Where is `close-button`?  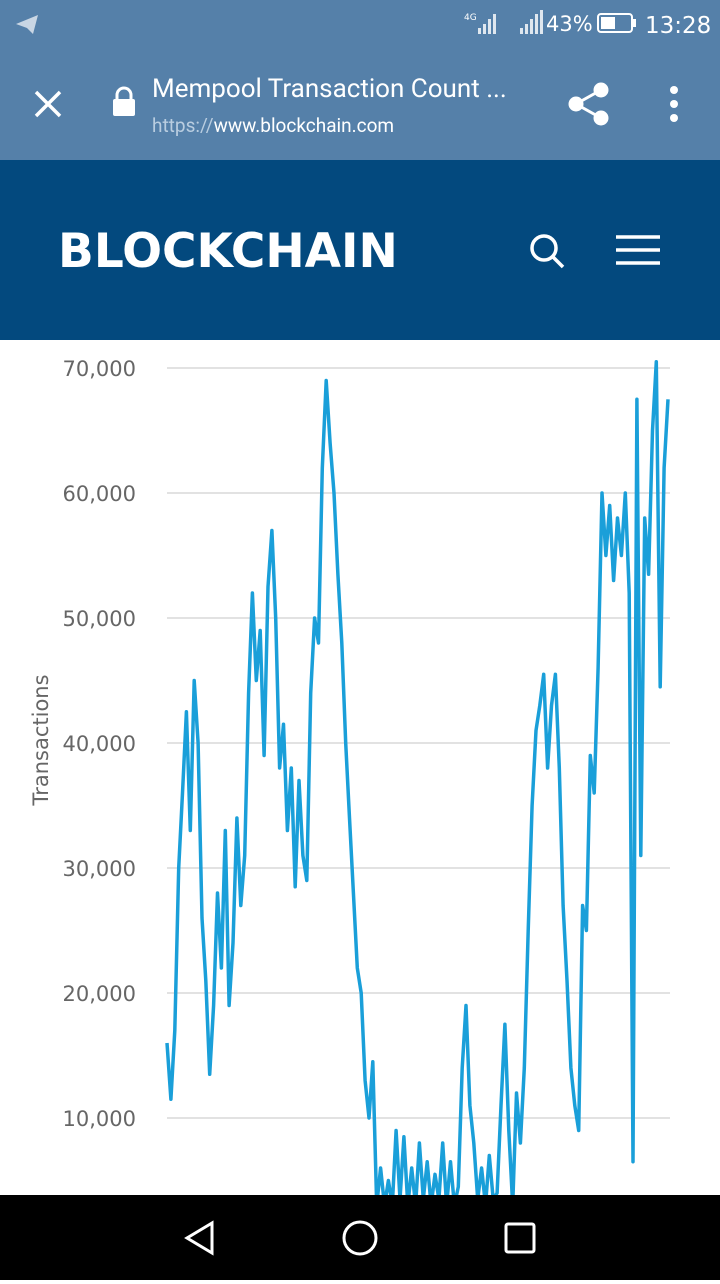
close-button is located at coordinates (48, 104).